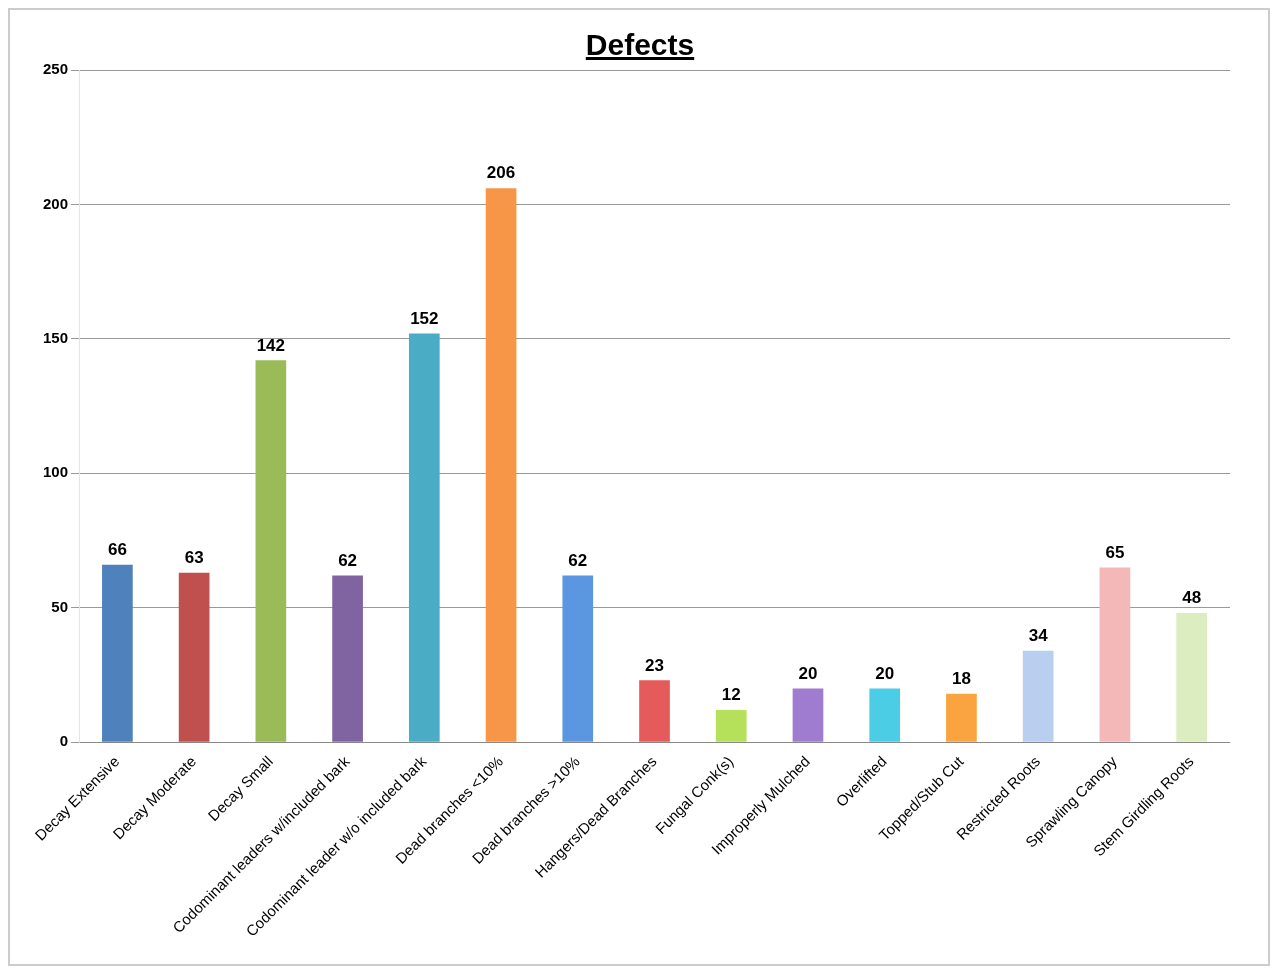 The width and height of the screenshot is (1280, 974). Describe the element at coordinates (117, 549) in the screenshot. I see `data-label: 66` at that location.